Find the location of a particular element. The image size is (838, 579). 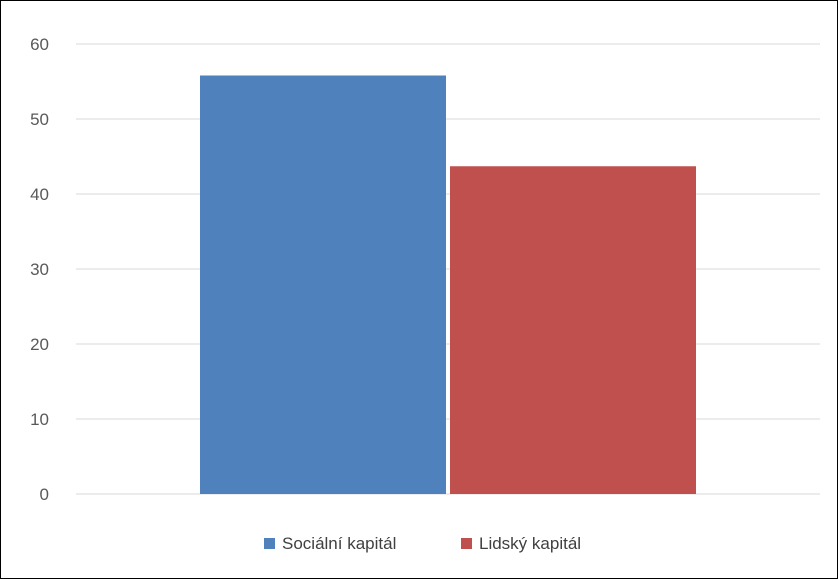

y-tick-label: 40 is located at coordinates (39, 194).